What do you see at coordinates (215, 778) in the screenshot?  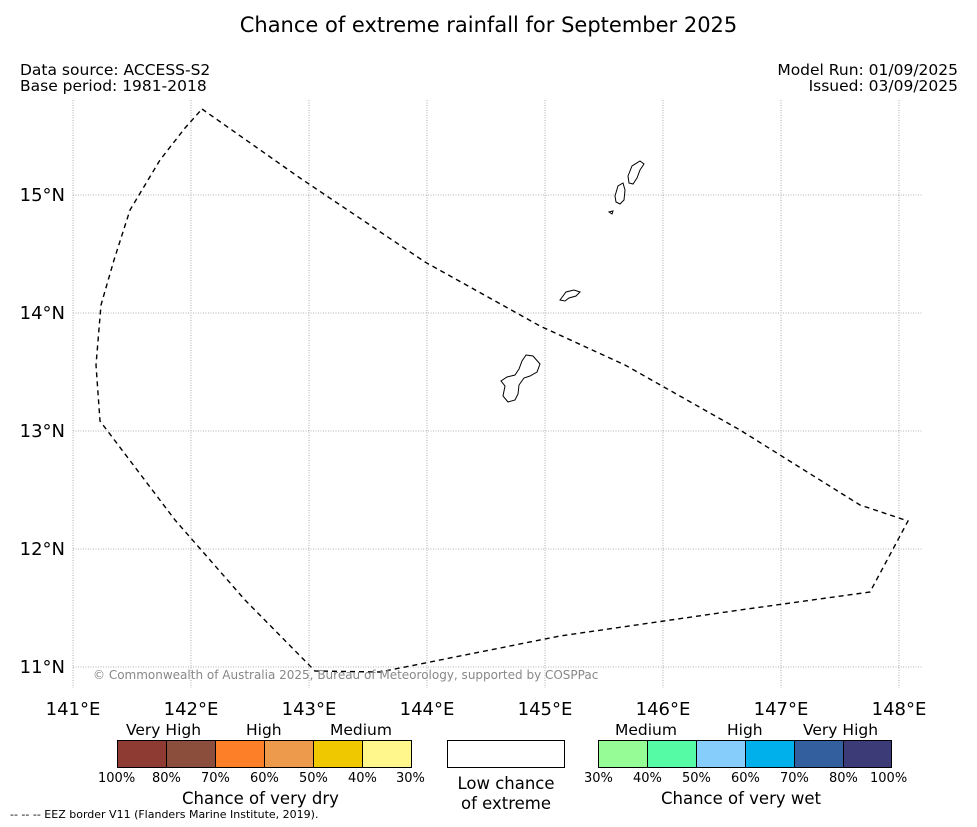 I see `dry-tick-70: 70%` at bounding box center [215, 778].